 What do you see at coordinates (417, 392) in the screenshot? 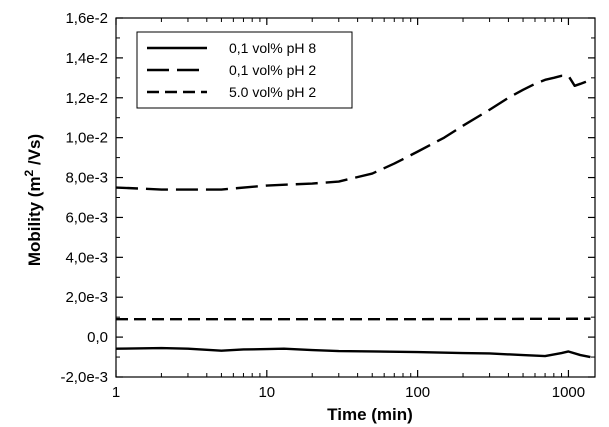
I see `x-tick-label: 100` at bounding box center [417, 392].